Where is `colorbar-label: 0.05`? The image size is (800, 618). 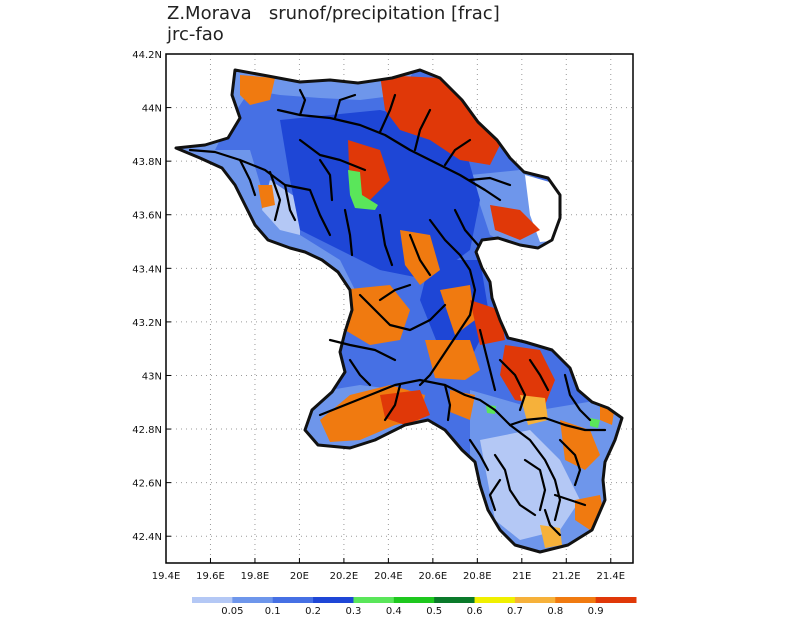 colorbar-label: 0.05 is located at coordinates (232, 611).